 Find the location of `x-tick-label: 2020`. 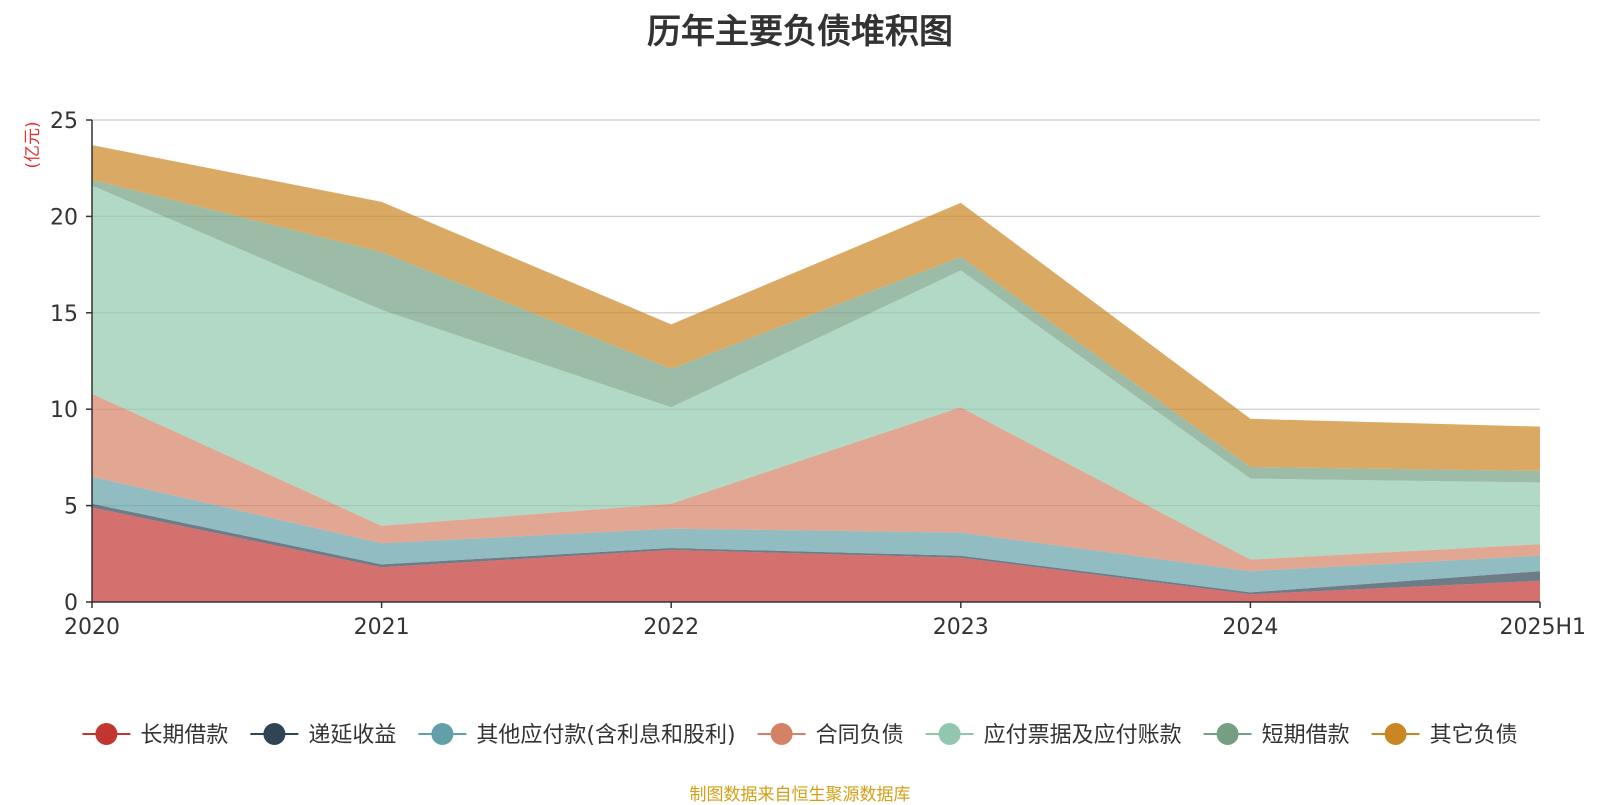

x-tick-label: 2020 is located at coordinates (92, 627).